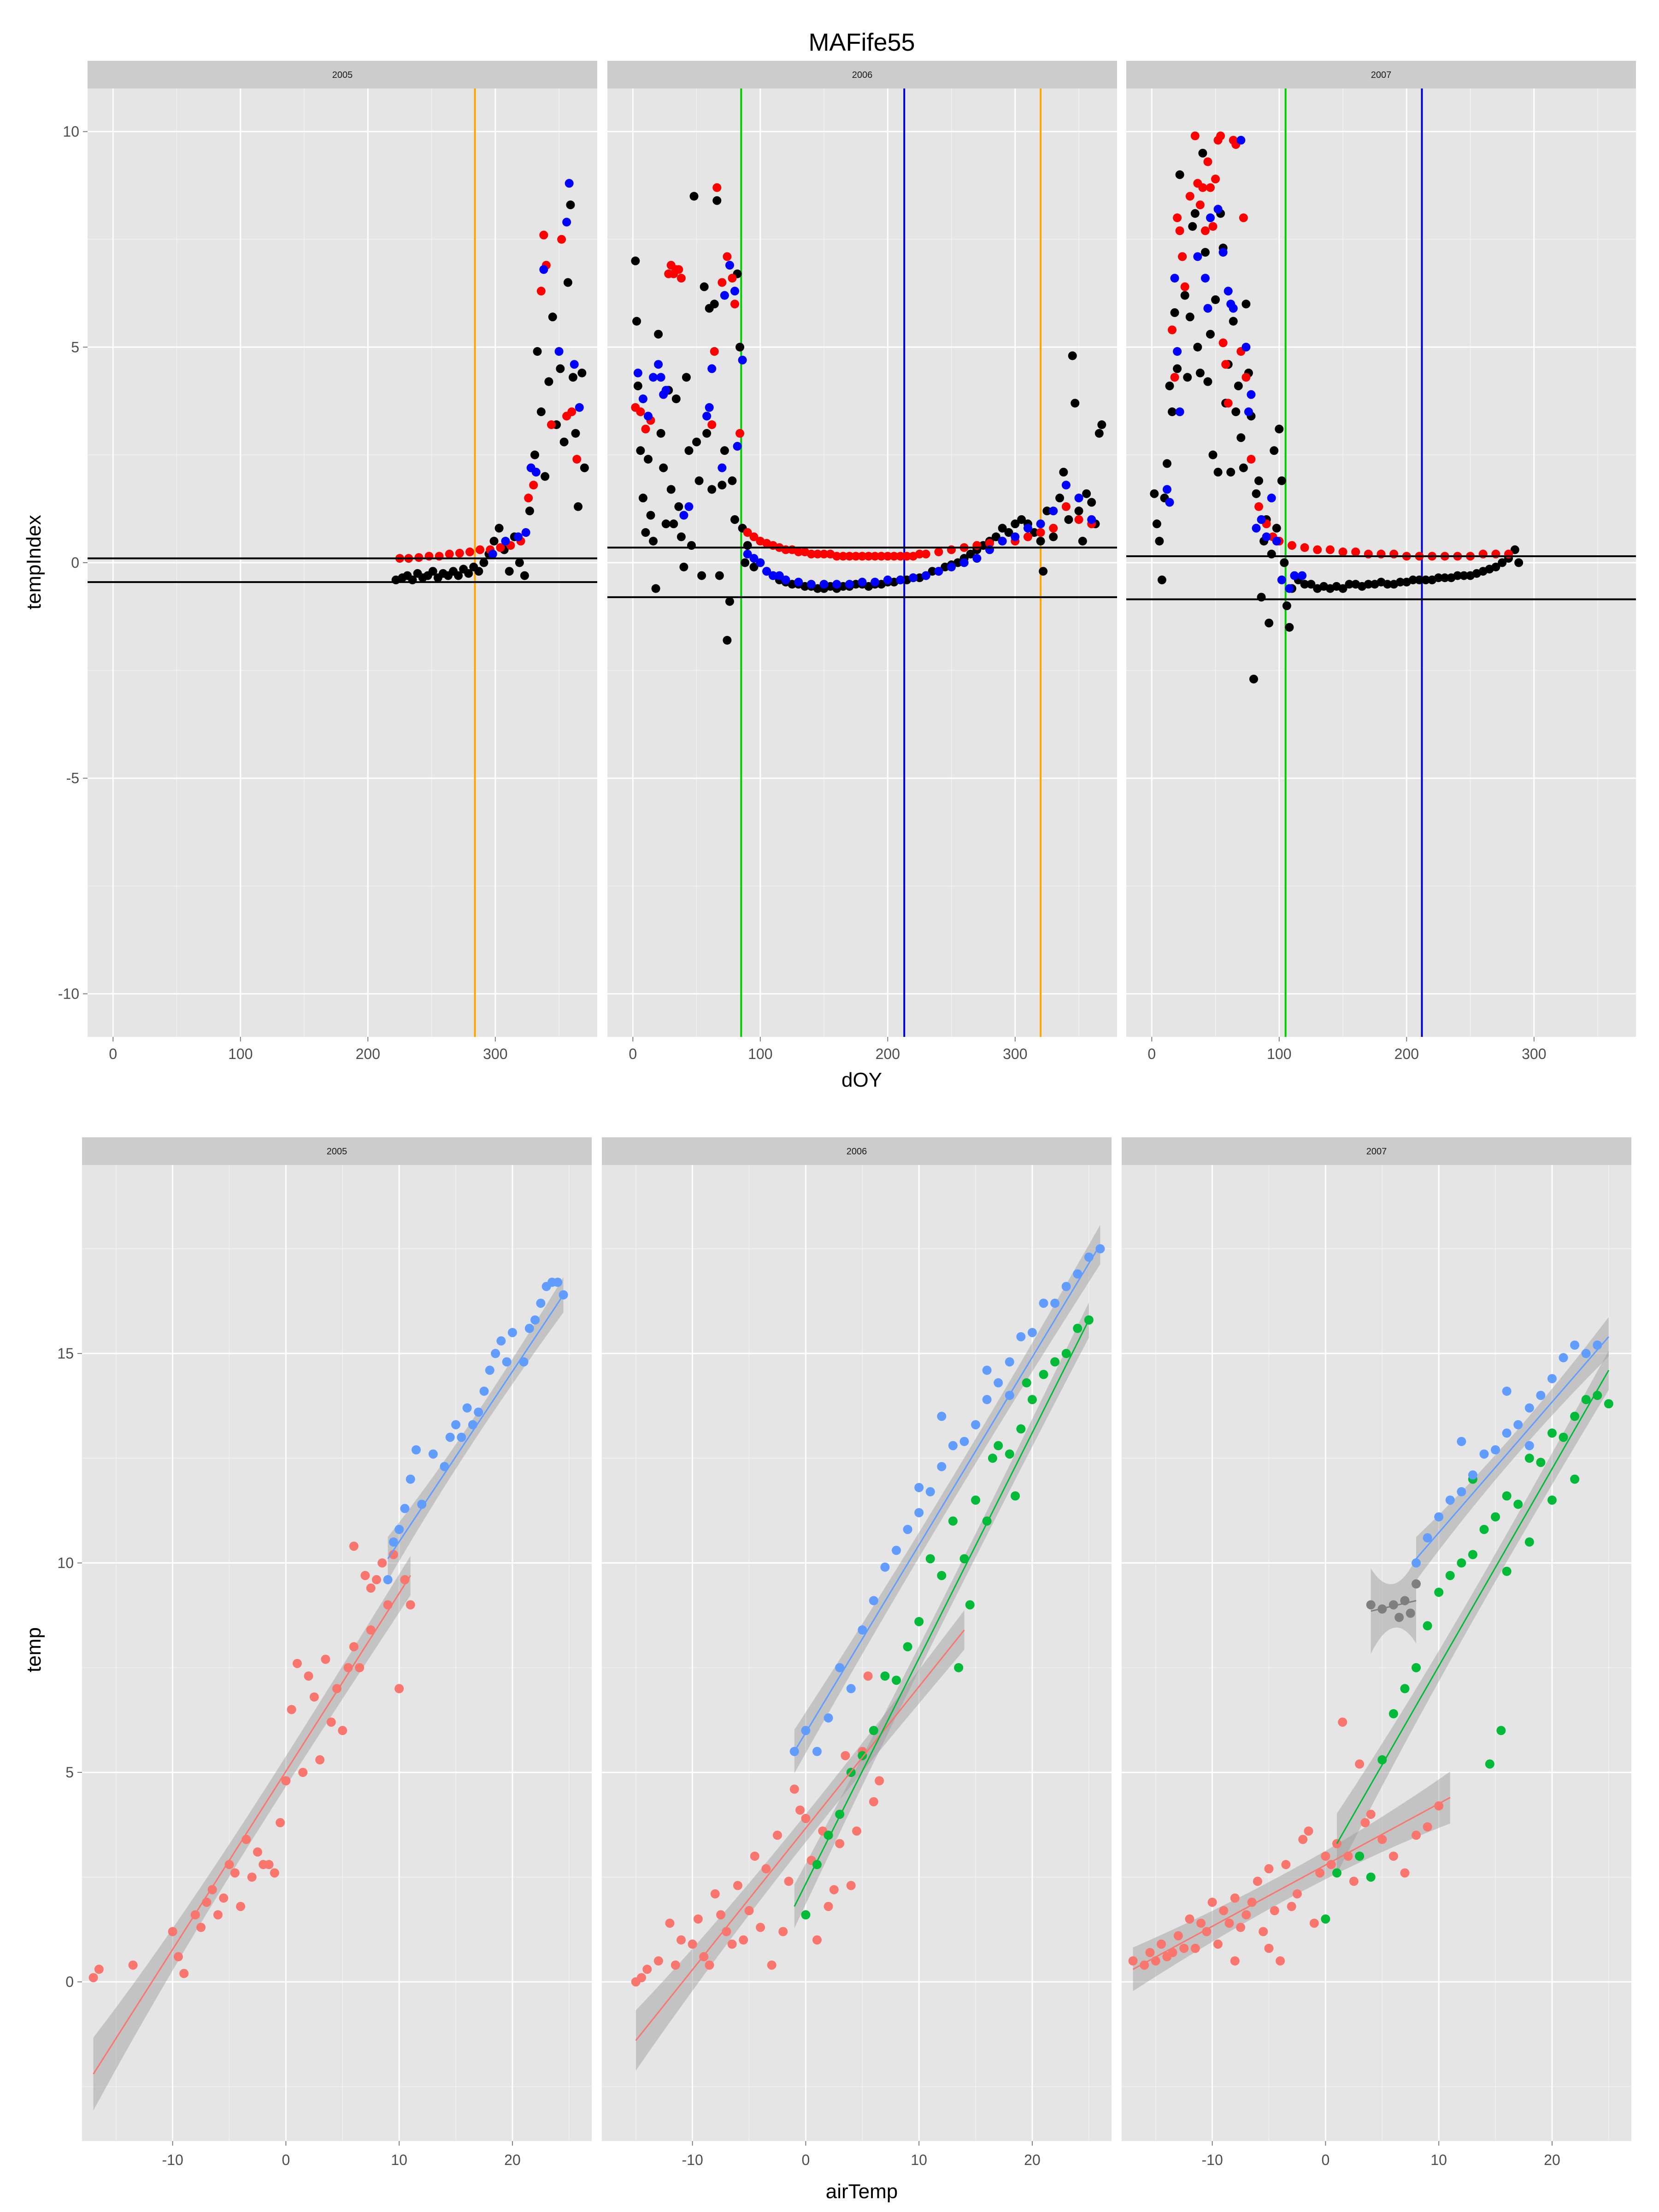 The width and height of the screenshot is (1659, 2212). Describe the element at coordinates (633, 1054) in the screenshot. I see `x-tick-label: 0` at that location.